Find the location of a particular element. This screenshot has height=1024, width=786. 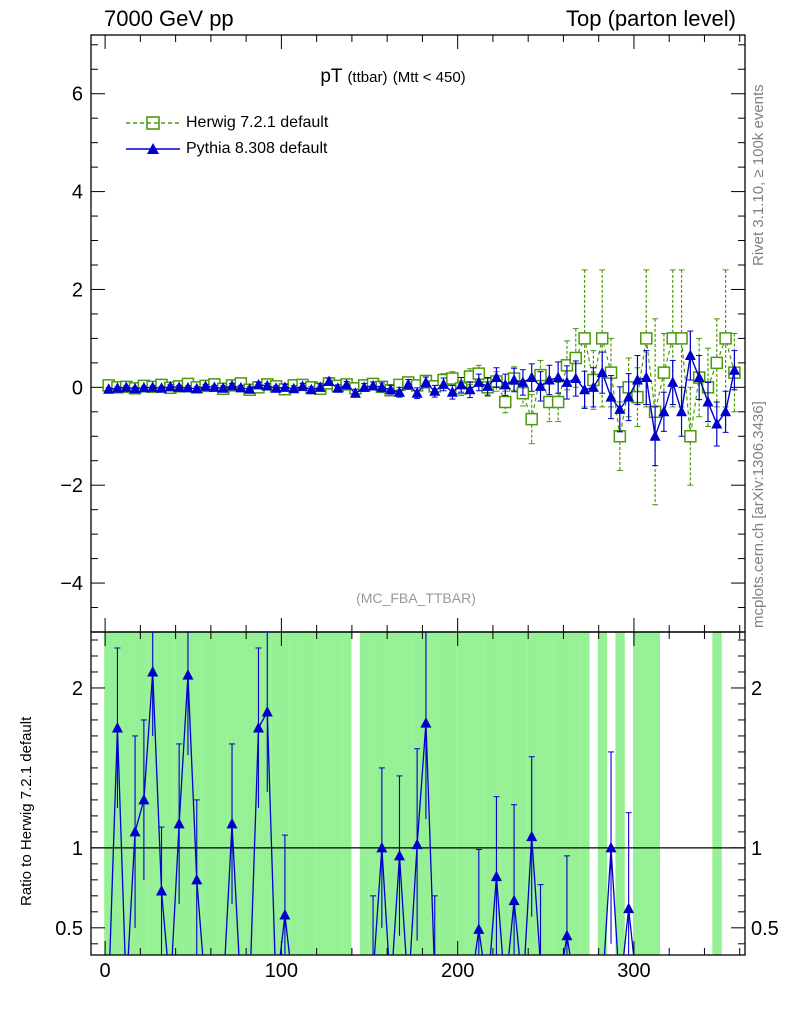

plot-title-main: pT is located at coordinates (331, 76).